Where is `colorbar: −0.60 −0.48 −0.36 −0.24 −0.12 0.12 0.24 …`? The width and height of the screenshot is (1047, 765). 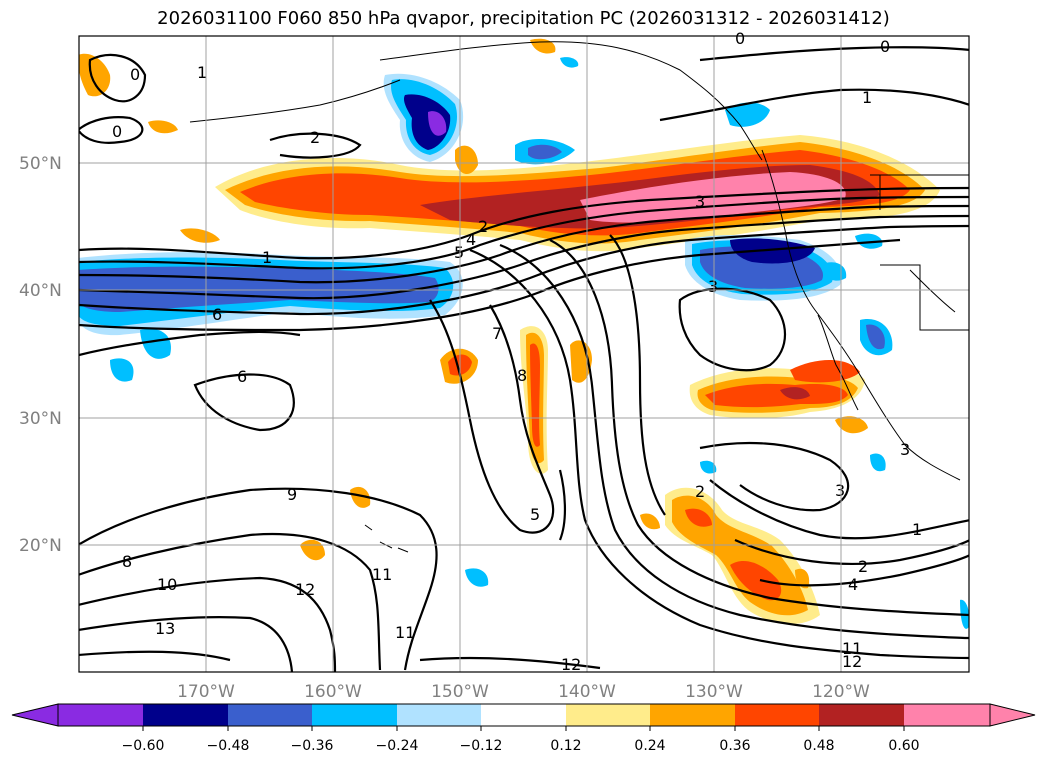 colorbar: −0.60 −0.48 −0.36 −0.24 −0.12 0.12 0.24 … is located at coordinates (523, 728).